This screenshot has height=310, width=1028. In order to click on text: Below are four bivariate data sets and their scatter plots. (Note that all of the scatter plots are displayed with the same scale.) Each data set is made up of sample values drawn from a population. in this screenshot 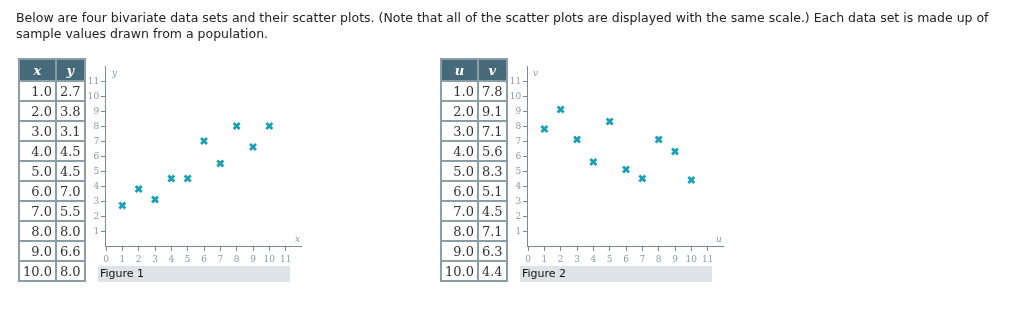, I will do `click(503, 26)`.